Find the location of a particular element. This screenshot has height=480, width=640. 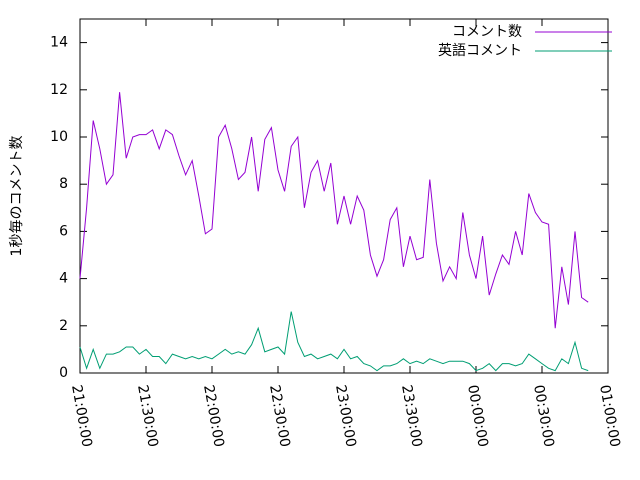

y-tick-label: 8 is located at coordinates (63, 184).